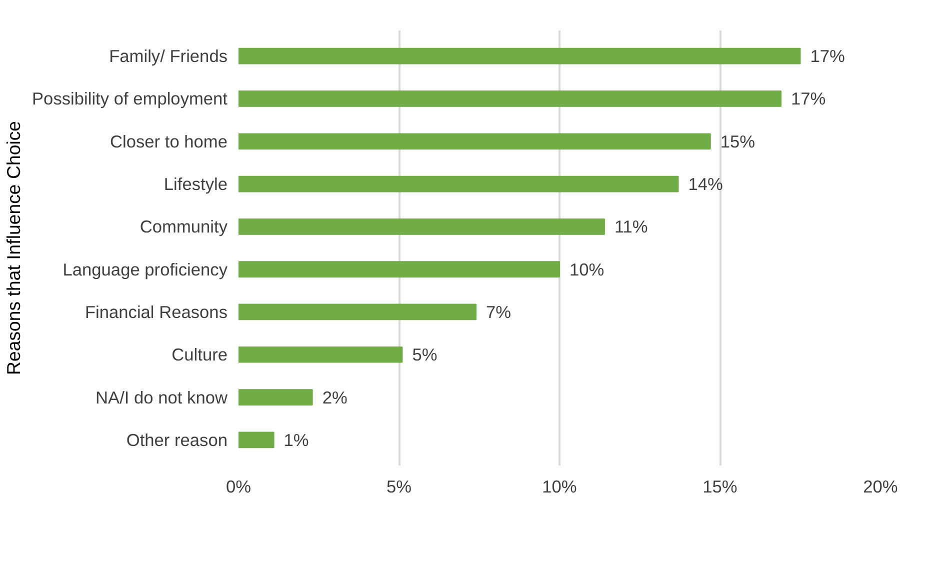  Describe the element at coordinates (168, 56) in the screenshot. I see `y-tick-label: Family/ Friends` at that location.